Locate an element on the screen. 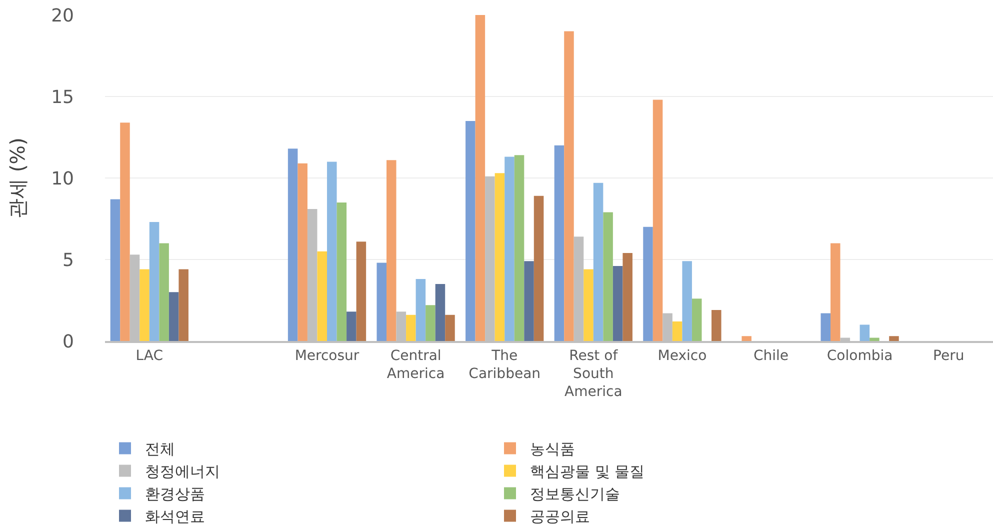 This screenshot has height=532, width=993. x-tick-label: Mercosur is located at coordinates (327, 356).